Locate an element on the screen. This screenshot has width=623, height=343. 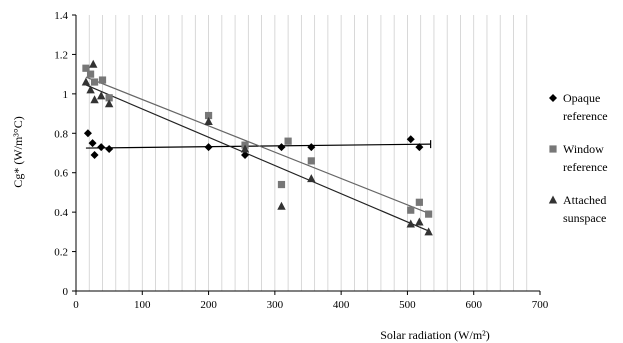
x-tick-label: 200 is located at coordinates (208, 305).